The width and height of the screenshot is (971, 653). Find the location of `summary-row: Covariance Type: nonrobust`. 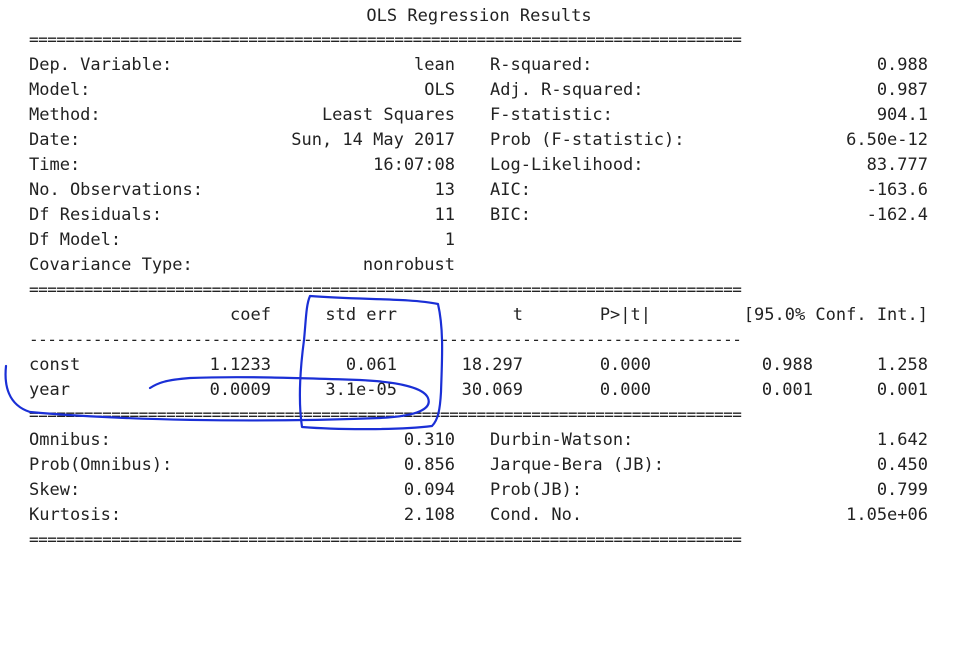

summary-row: Covariance Type: nonrobust is located at coordinates (485, 265).